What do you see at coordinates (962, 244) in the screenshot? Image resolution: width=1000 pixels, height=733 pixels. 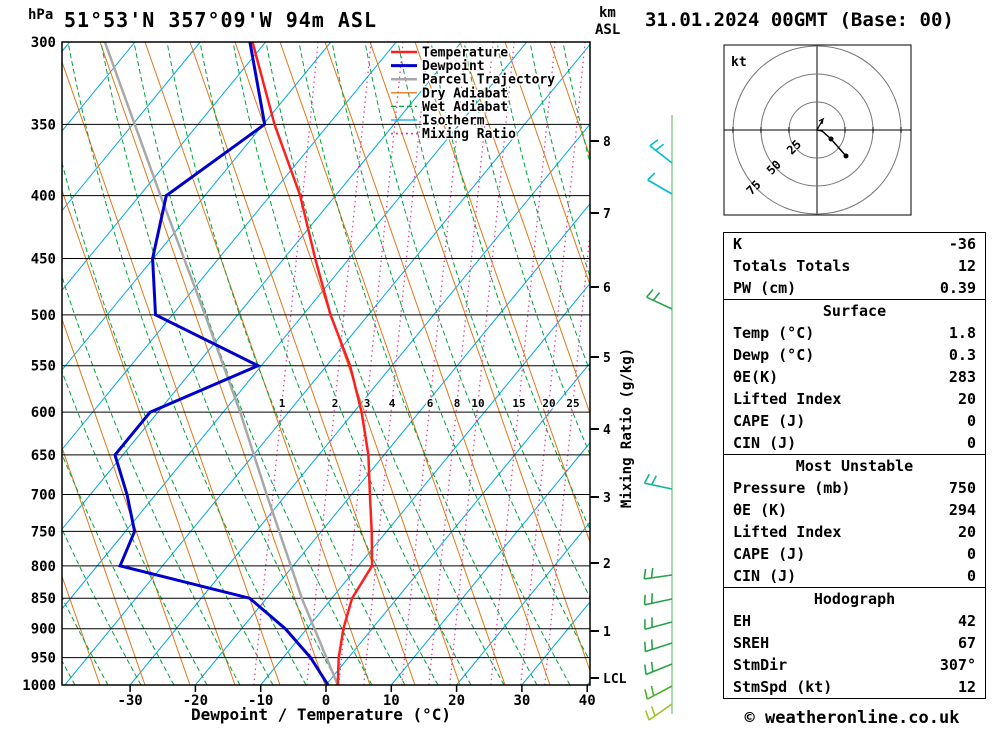 I see `table-row-value: -36` at bounding box center [962, 244].